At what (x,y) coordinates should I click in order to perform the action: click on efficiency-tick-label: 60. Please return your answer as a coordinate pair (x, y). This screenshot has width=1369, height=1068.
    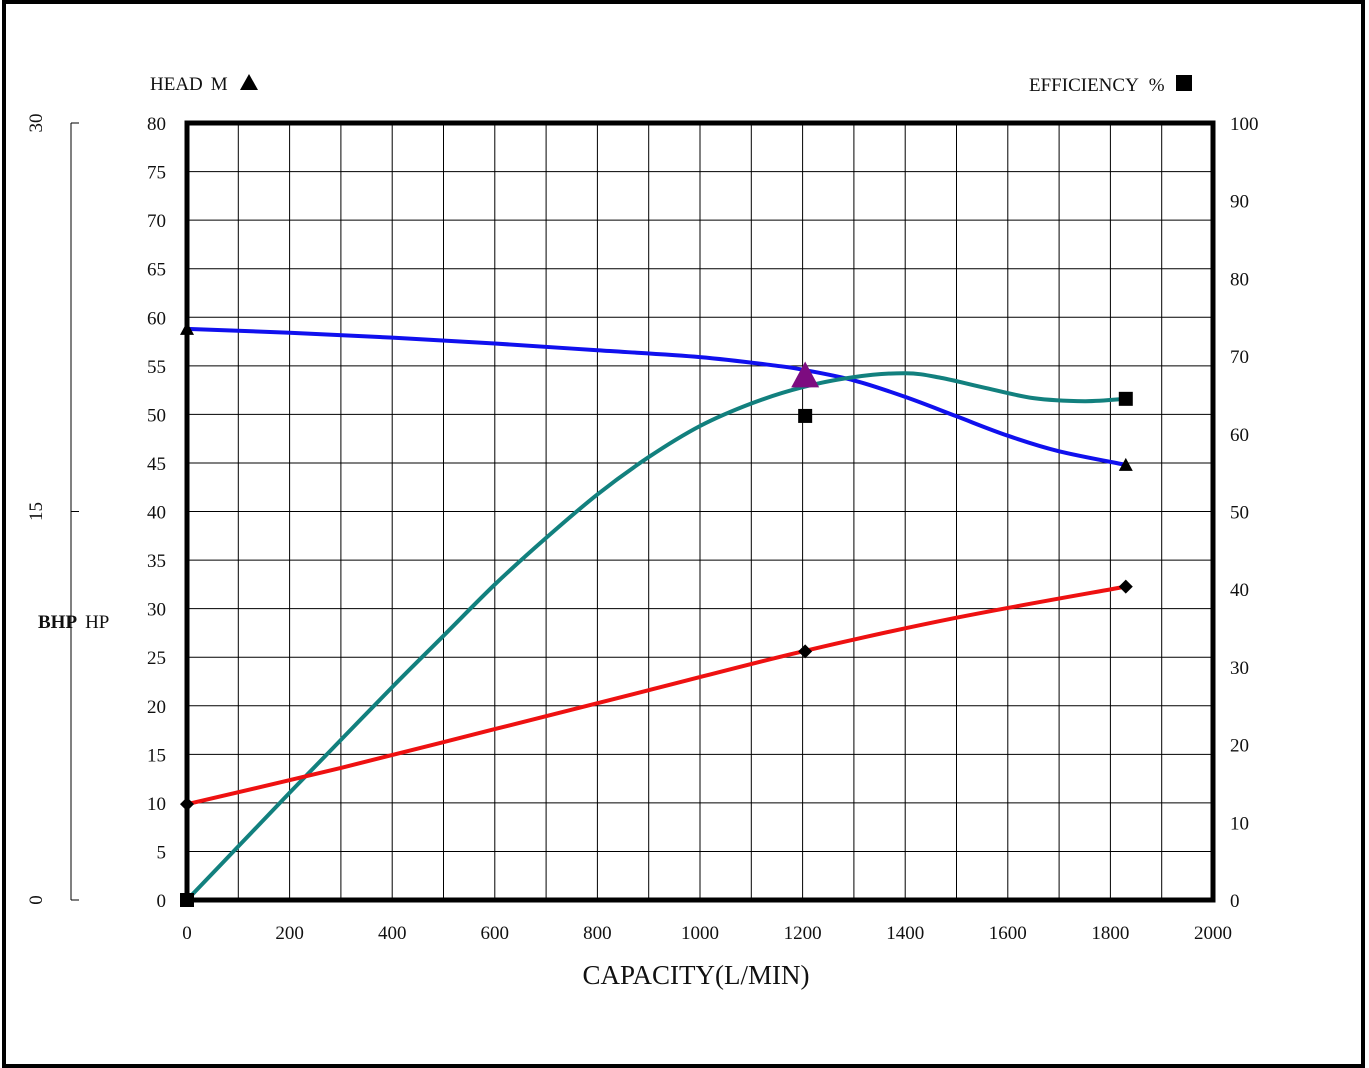
    Looking at the image, I should click on (1239, 435).